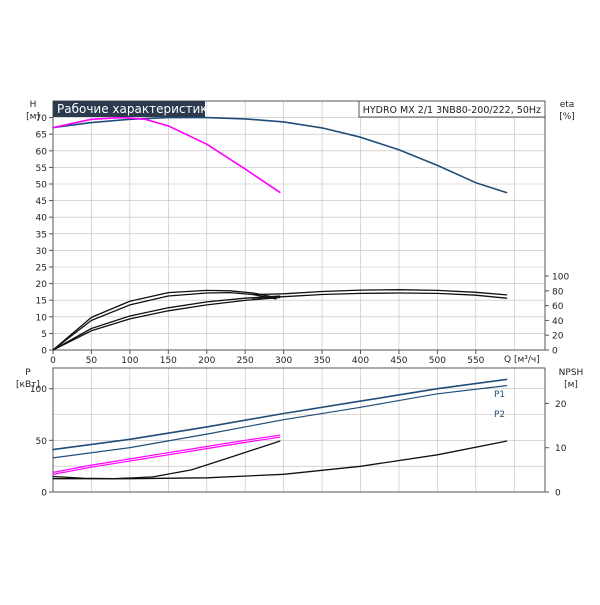 This screenshot has width=600, height=605. What do you see at coordinates (561, 449) in the screenshot?
I see `bottom-y2-tick-label: 10` at bounding box center [561, 449].